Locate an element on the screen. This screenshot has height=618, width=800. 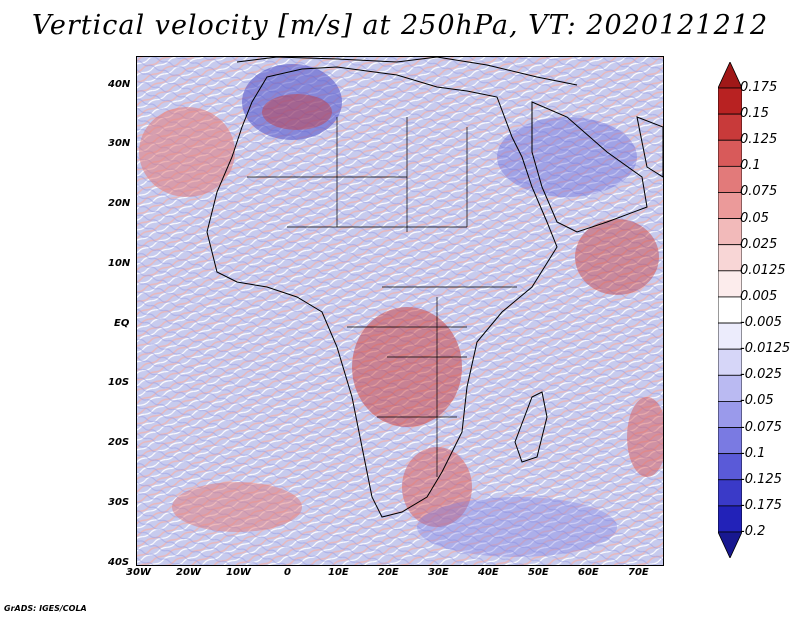
arabia-outline is located at coordinates (589, 167).